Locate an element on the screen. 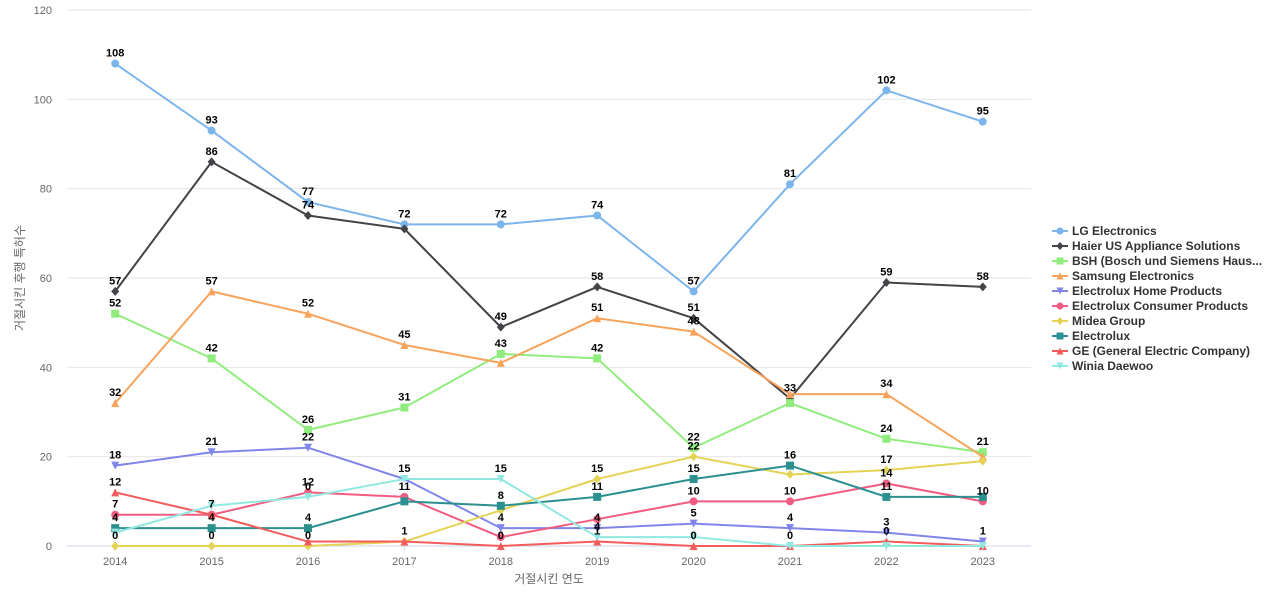 The width and height of the screenshot is (1280, 605). data-label: 49 is located at coordinates (501, 317).